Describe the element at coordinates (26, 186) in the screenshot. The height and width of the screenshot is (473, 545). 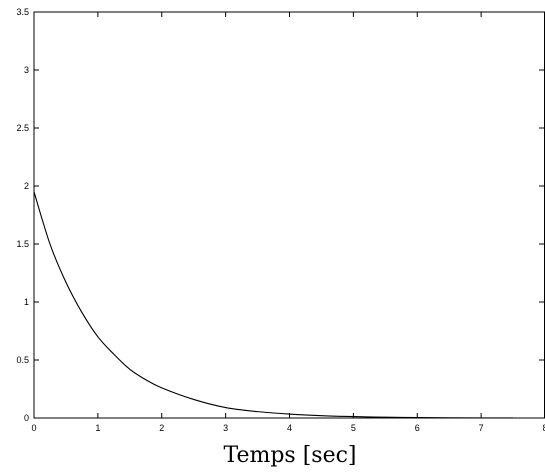
I see `y-tick-label: 2` at that location.